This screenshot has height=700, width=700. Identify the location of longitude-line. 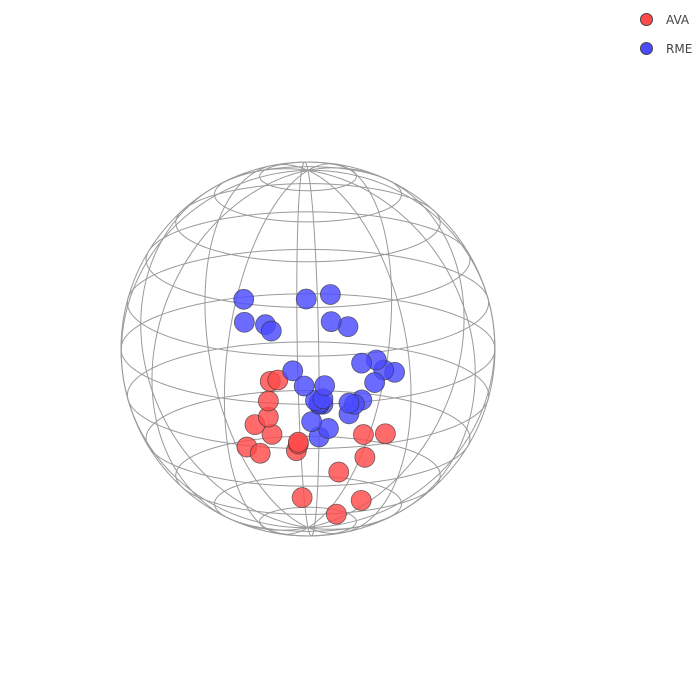
(308, 349).